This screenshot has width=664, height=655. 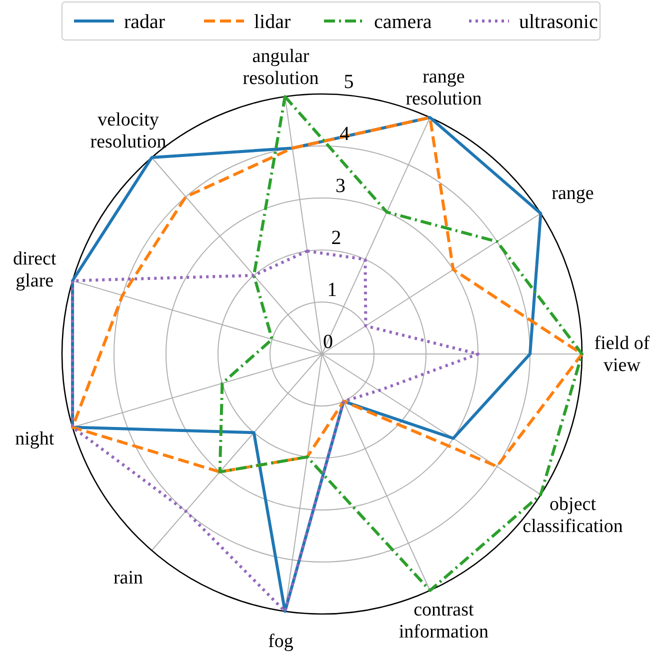 I want to click on spoke-label: rain, so click(x=128, y=578).